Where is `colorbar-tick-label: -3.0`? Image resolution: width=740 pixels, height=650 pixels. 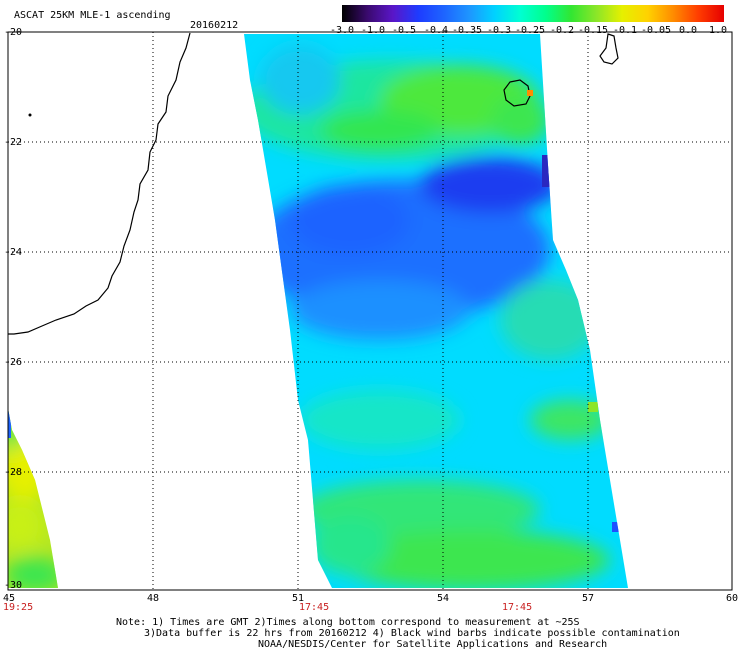 colorbar-tick-label: -3.0 is located at coordinates (342, 30).